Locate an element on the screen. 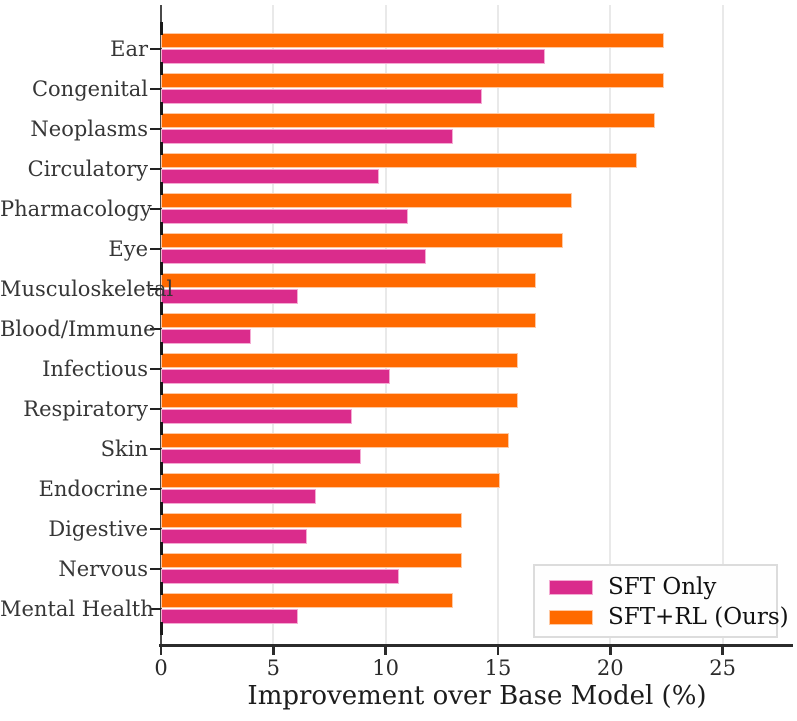 Image resolution: width=797 pixels, height=721 pixels. legend-item-sft-rl: SFT+RL (Ours) is located at coordinates (669, 617).